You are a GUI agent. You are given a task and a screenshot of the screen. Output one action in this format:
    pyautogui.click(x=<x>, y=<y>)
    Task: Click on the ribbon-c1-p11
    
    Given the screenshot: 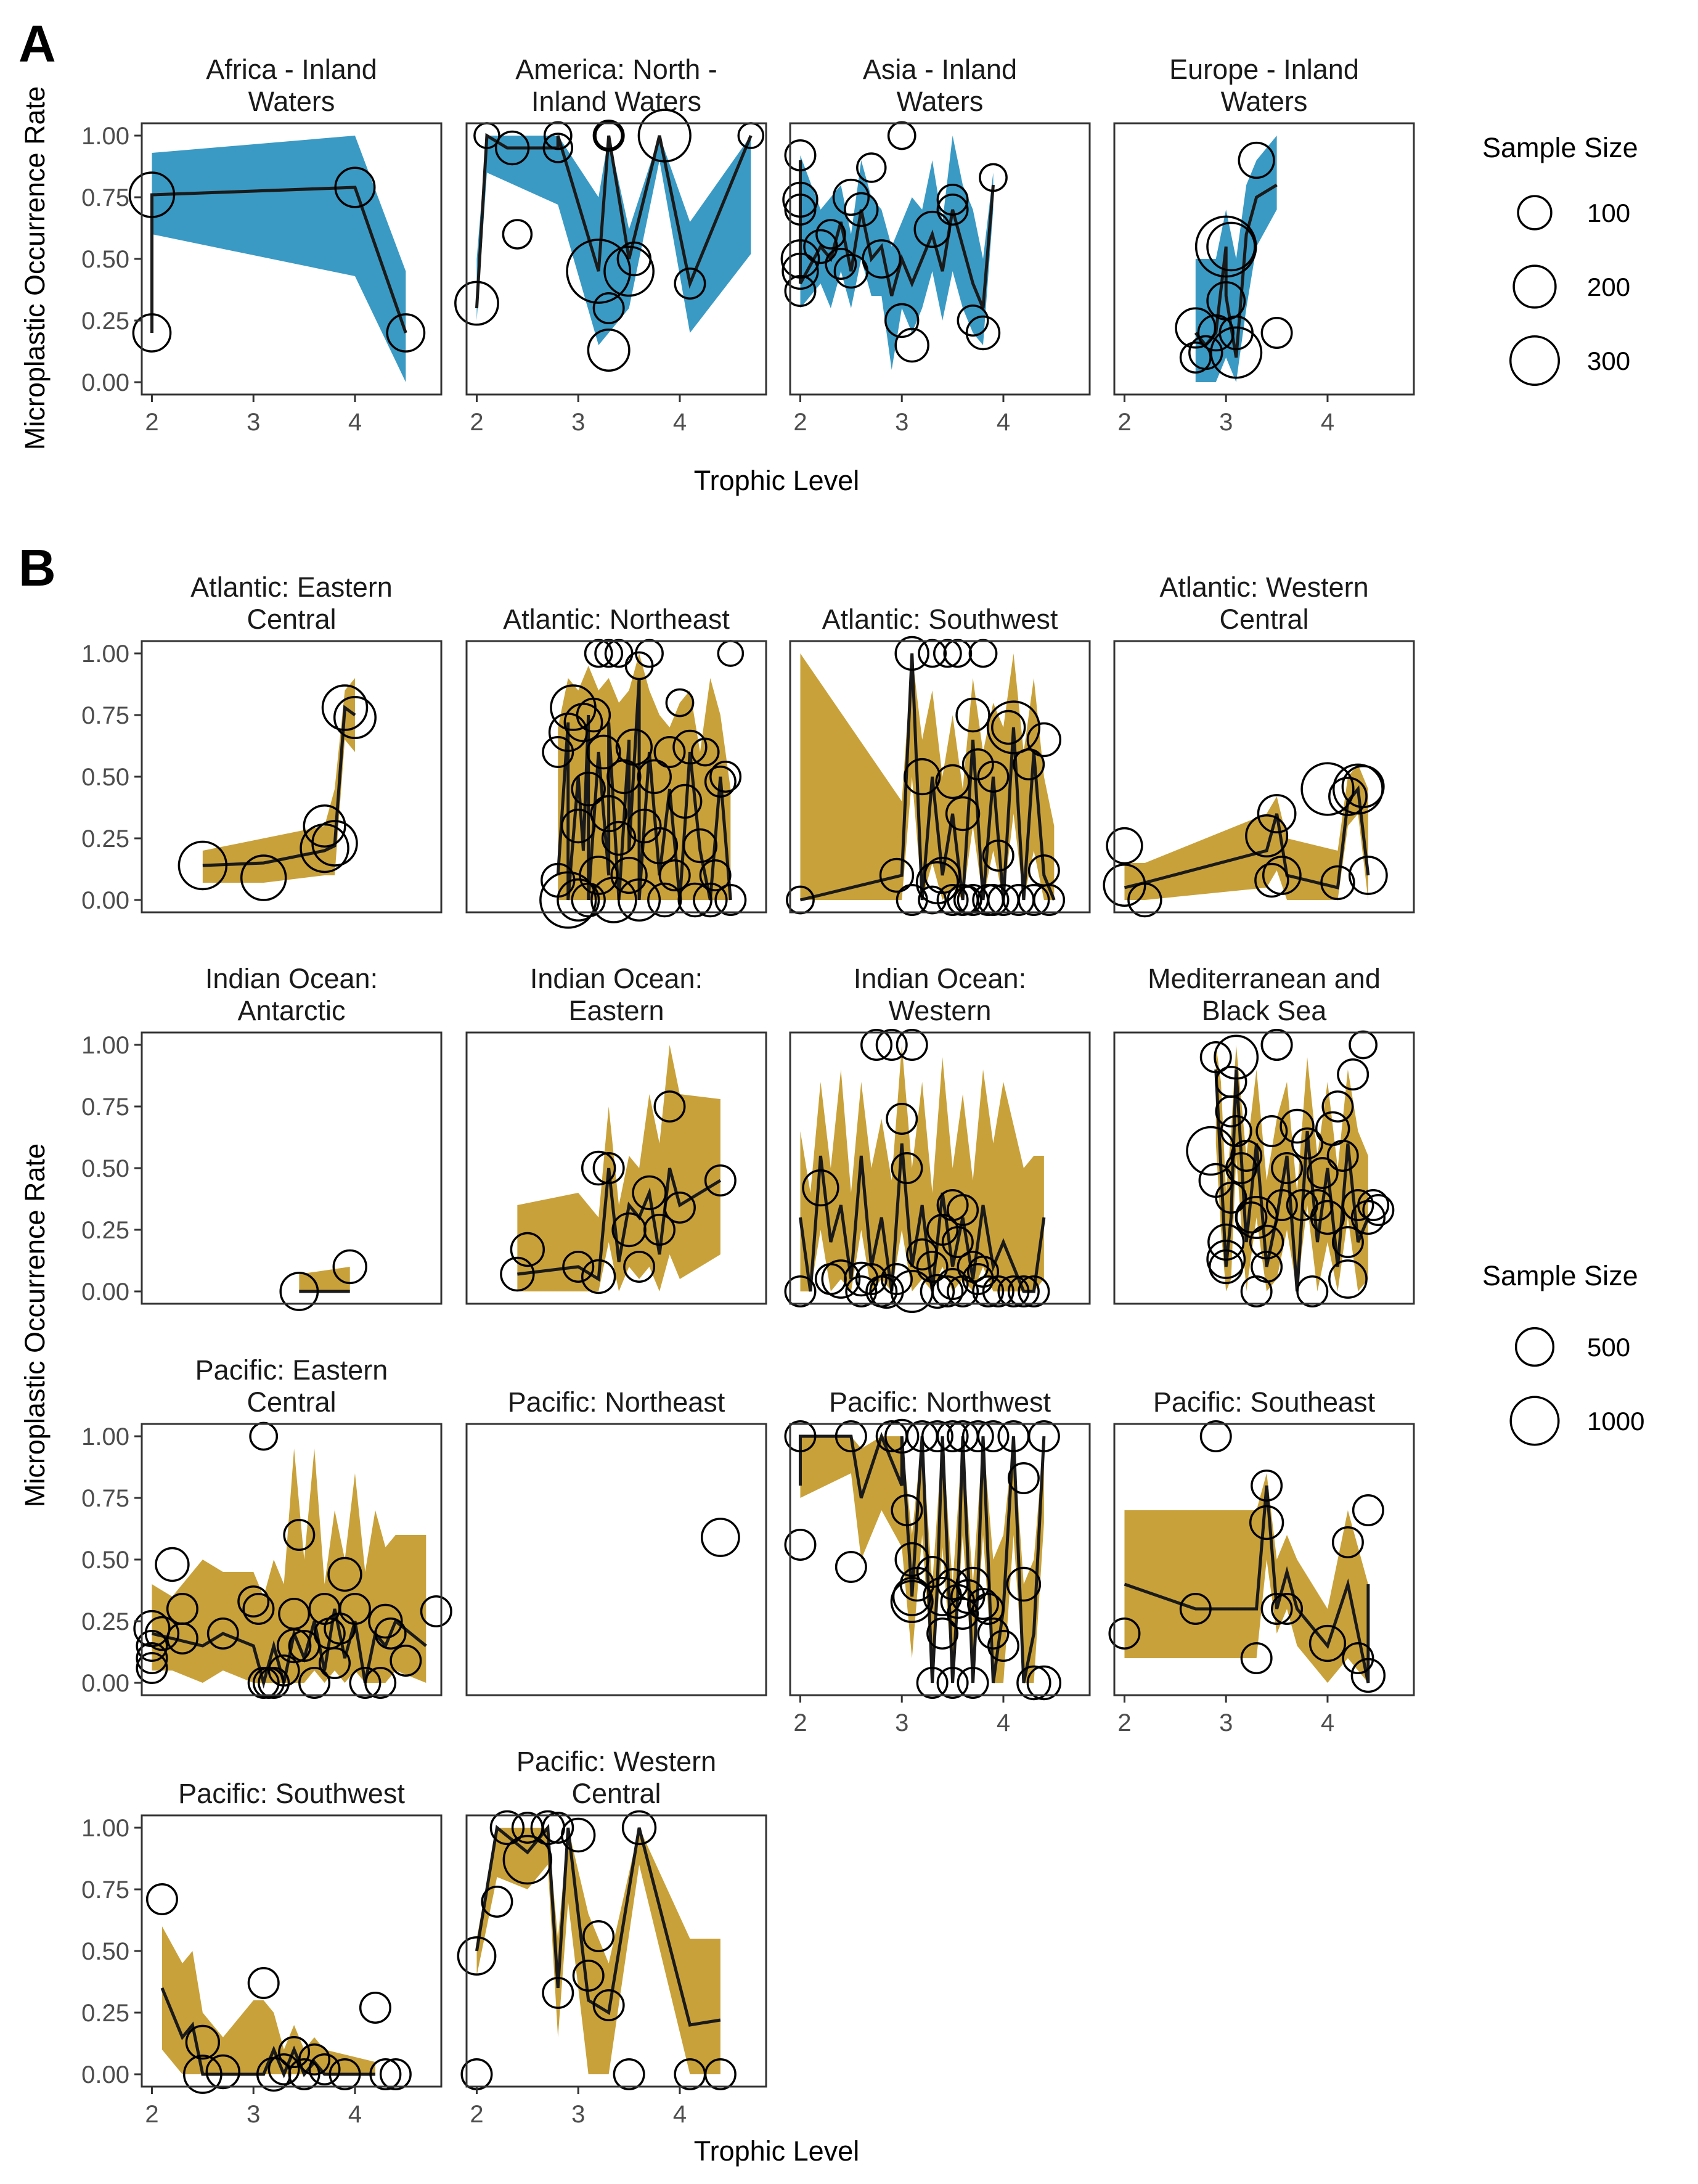 What is the action you would take?
    pyautogui.click(x=1246, y=1578)
    